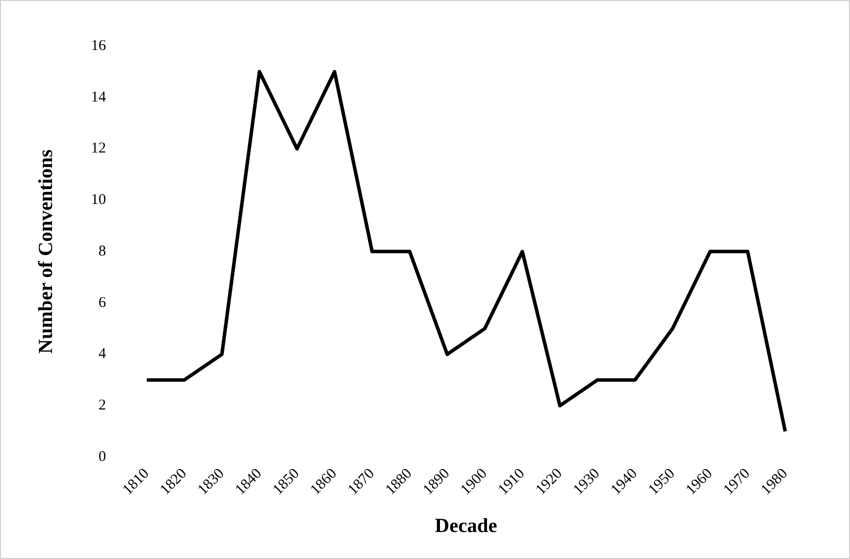 The width and height of the screenshot is (850, 559). I want to click on x-tick-label: 1970, so click(737, 482).